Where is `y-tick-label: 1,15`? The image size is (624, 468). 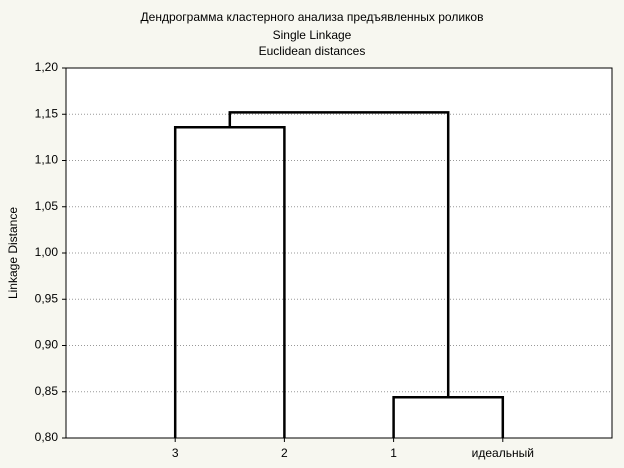
y-tick-label: 1,15 is located at coordinates (47, 113).